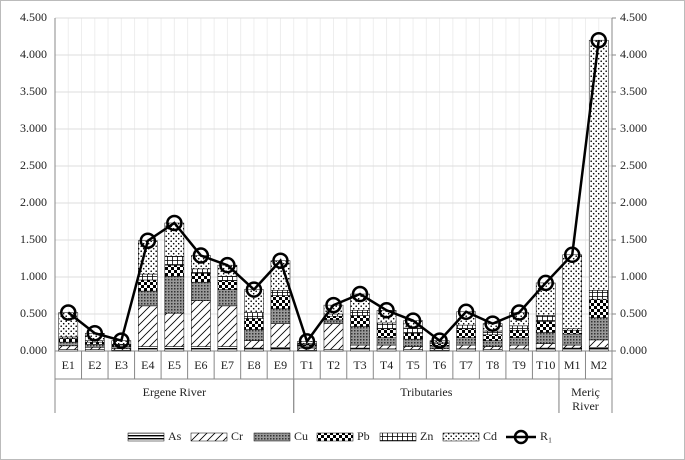  Describe the element at coordinates (147, 365) in the screenshot. I see `x-tick-label: E4` at that location.